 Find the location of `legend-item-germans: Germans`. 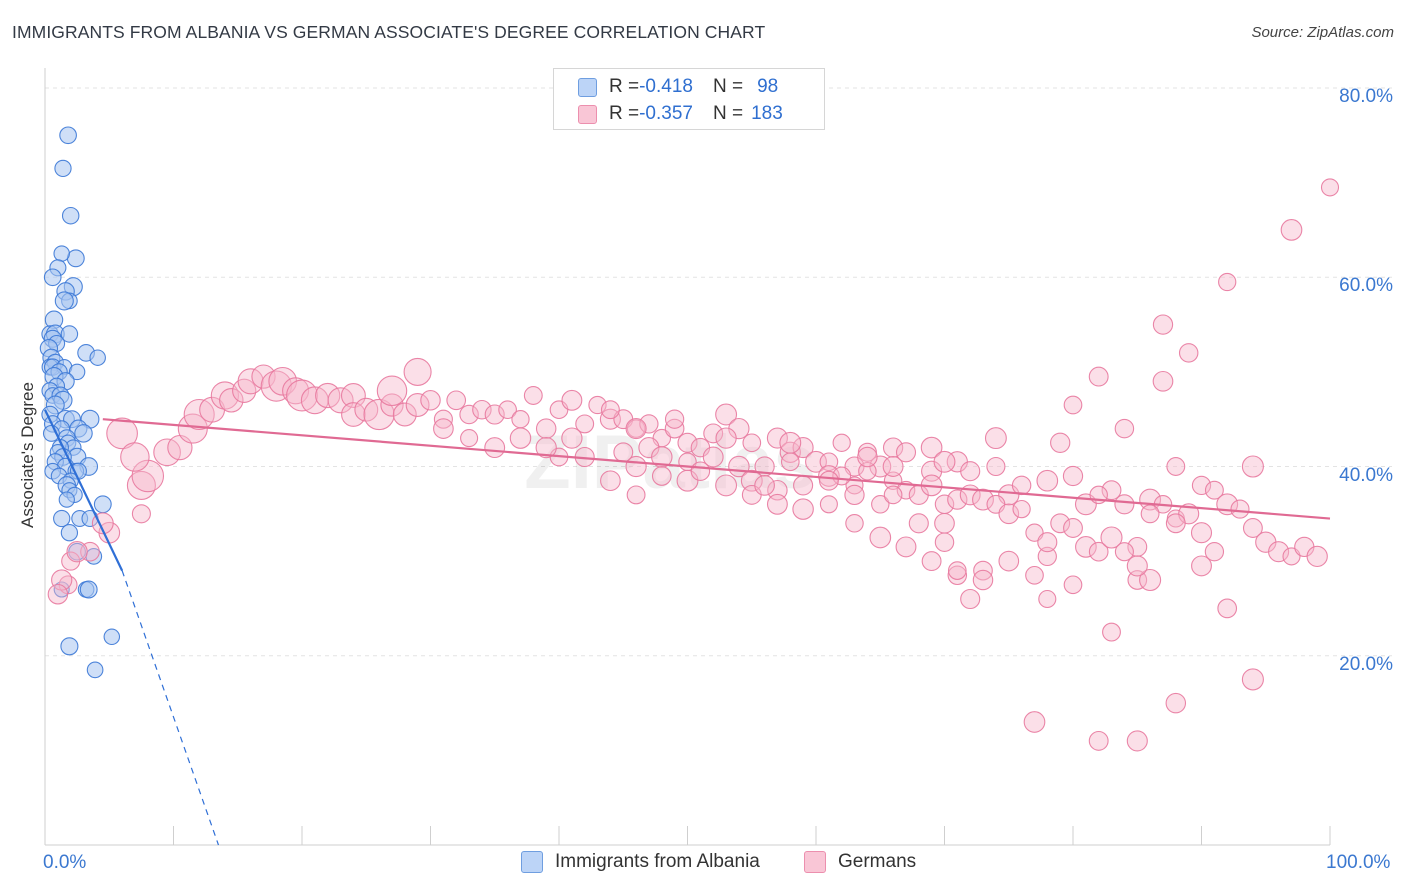

legend-item-germans: Germans is located at coordinates (860, 862).